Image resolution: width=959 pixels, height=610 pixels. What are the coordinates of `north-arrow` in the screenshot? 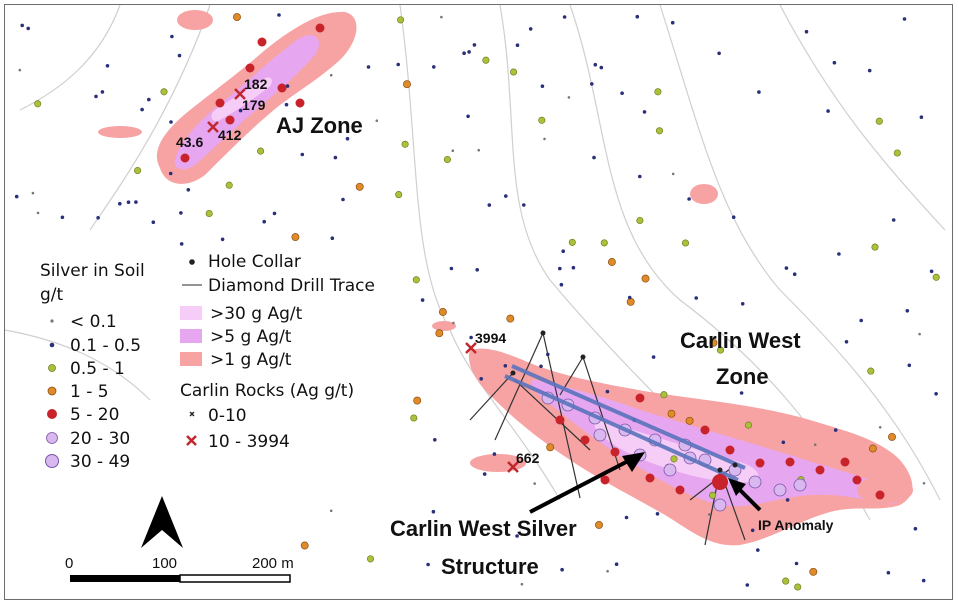 It's located at (162, 522).